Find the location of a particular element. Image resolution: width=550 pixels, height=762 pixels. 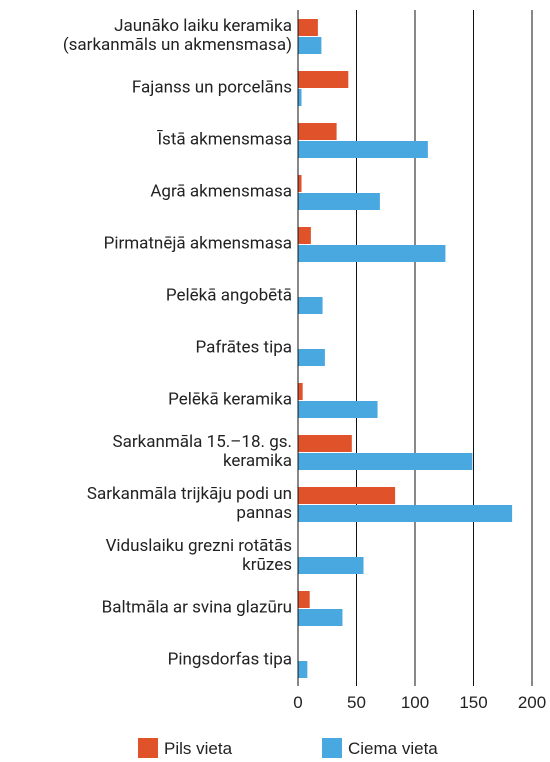

category-label: Pafrātes tipa is located at coordinates (243, 347).